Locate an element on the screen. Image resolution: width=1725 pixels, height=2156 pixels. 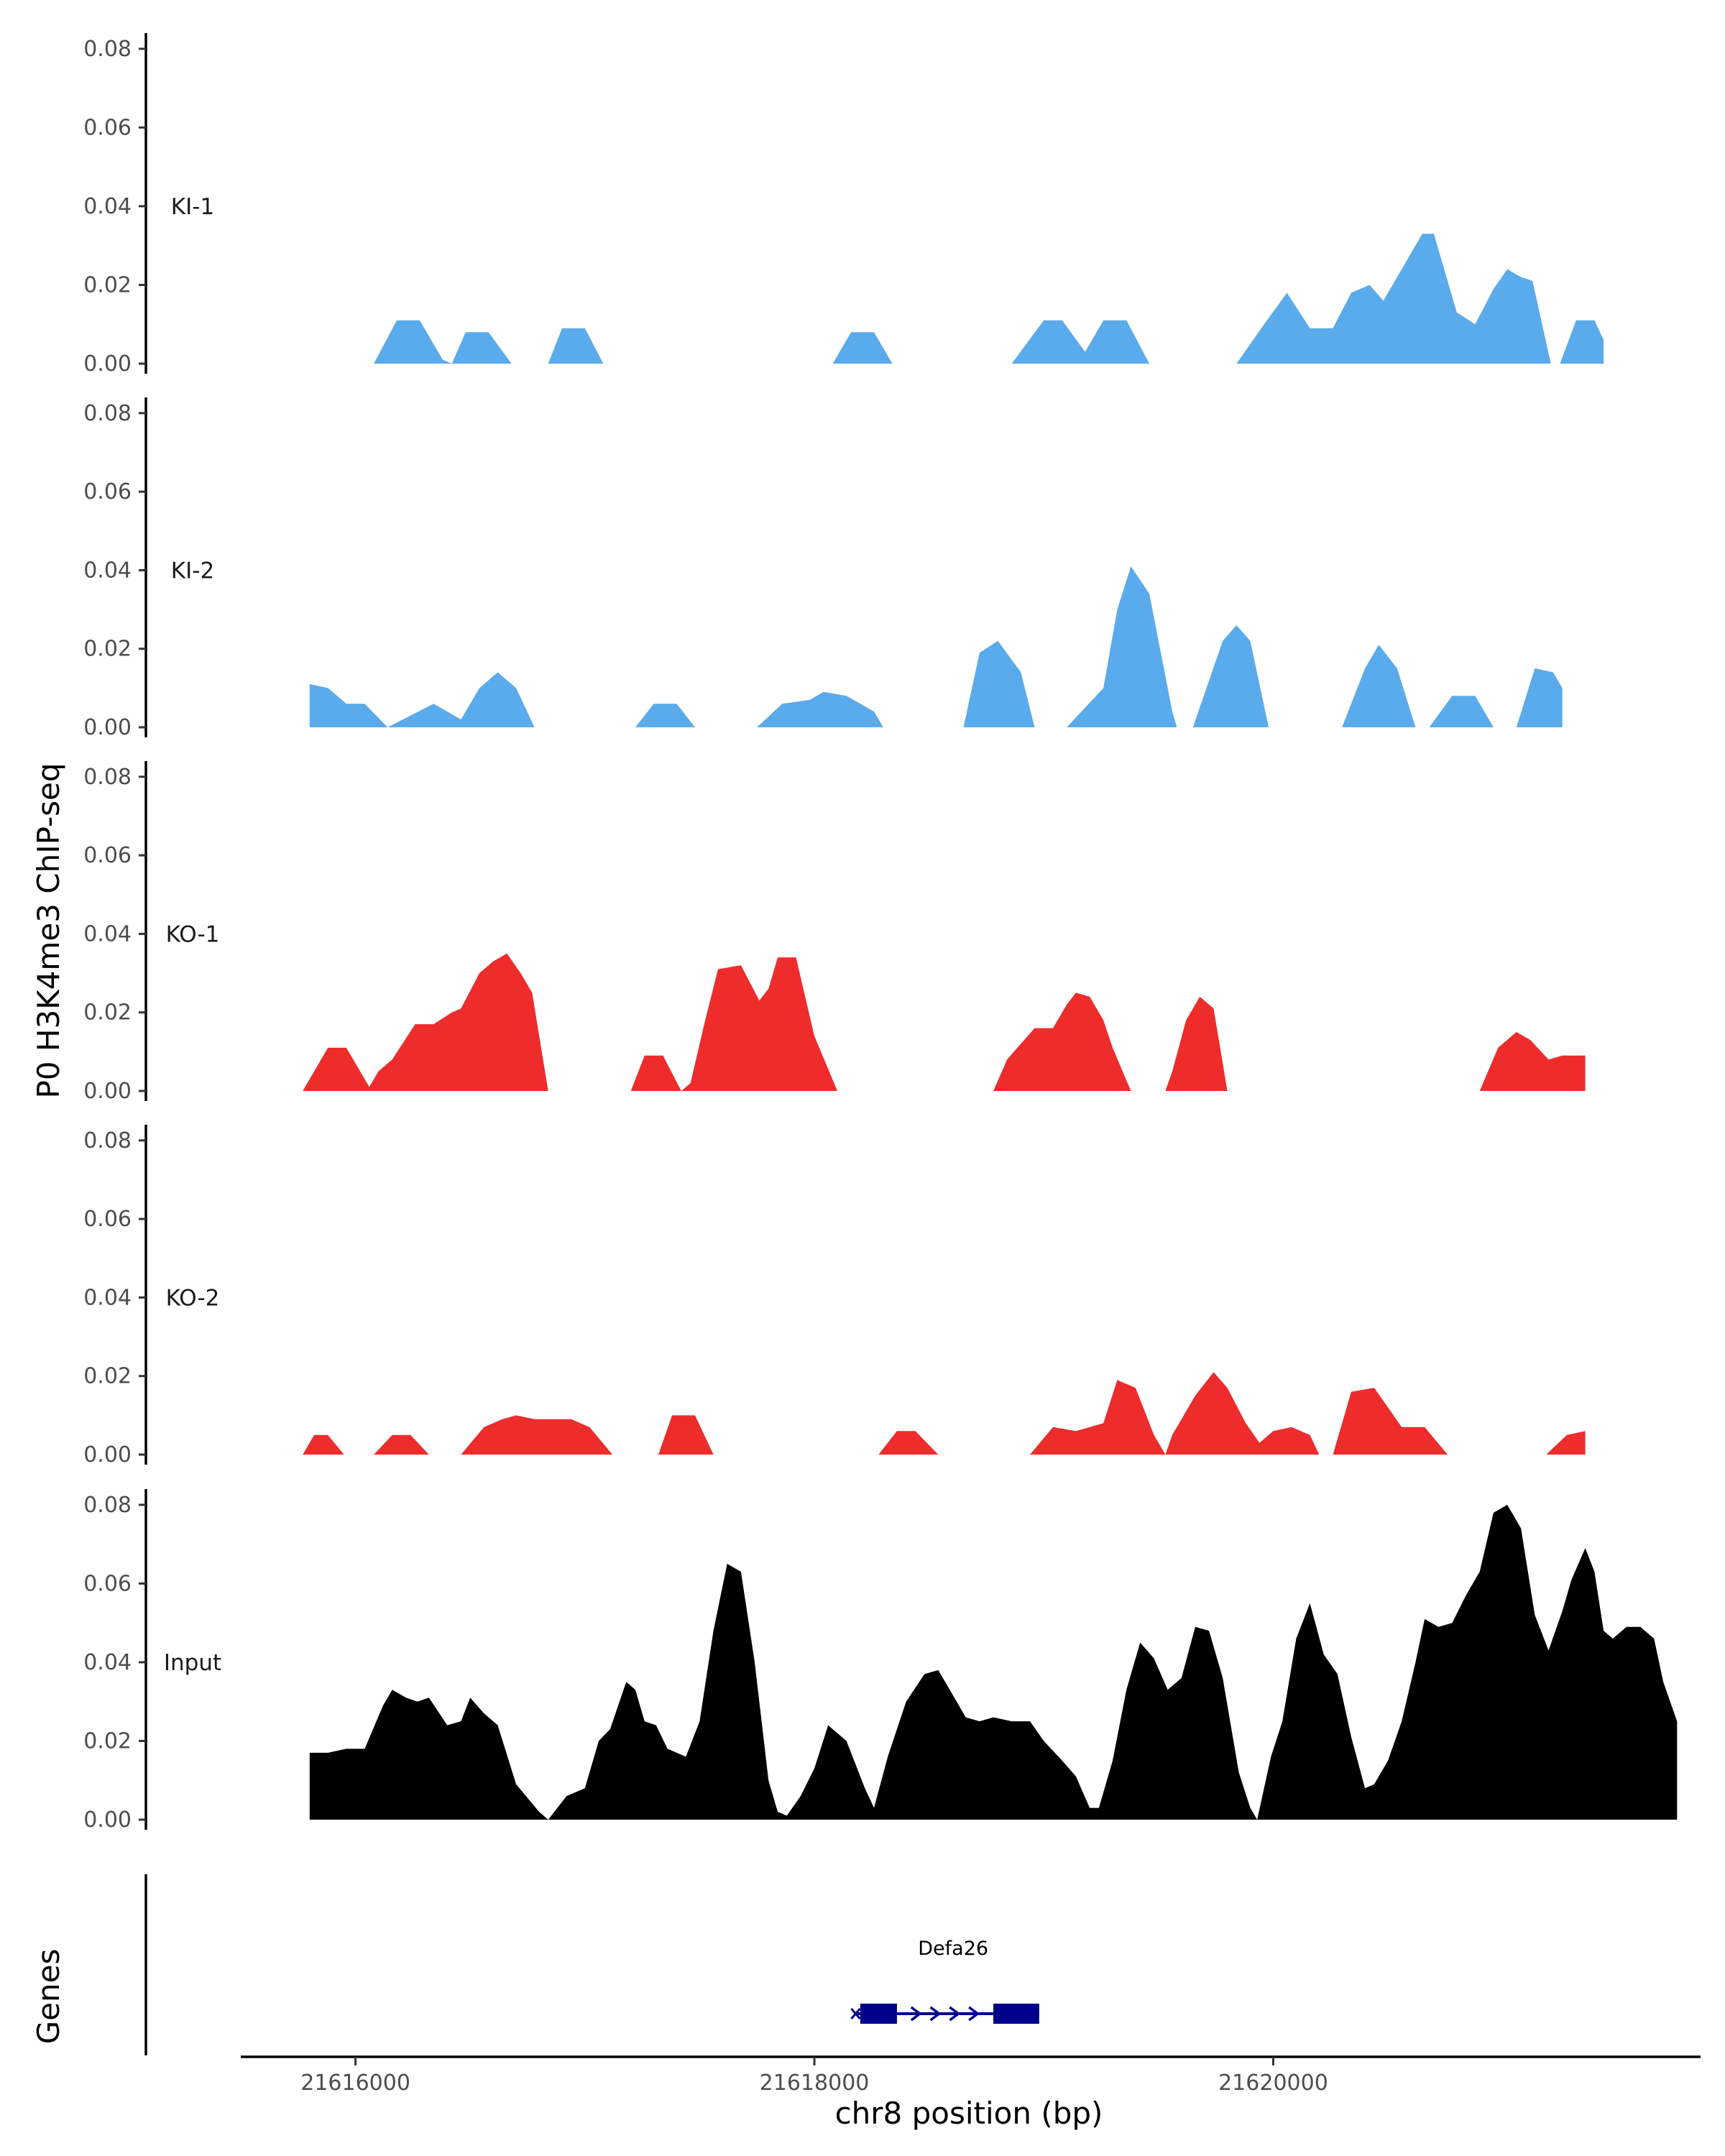
genes-panel: Defa26 is located at coordinates (591, 1965).